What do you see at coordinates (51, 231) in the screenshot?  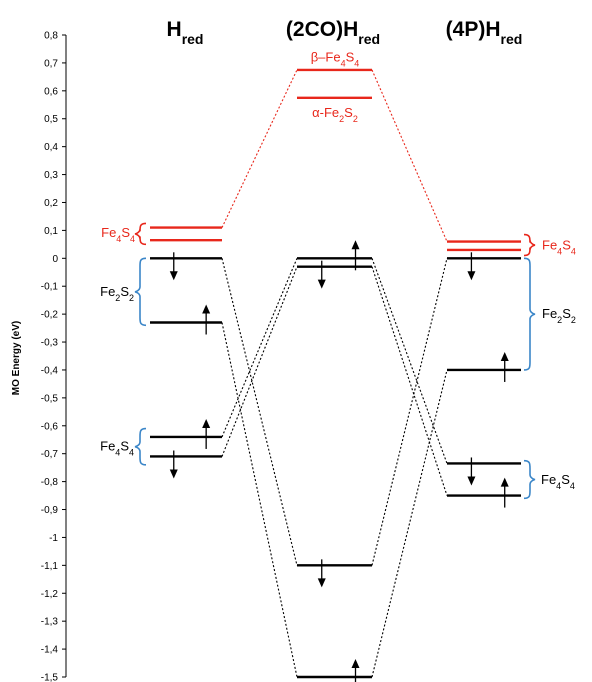 I see `y-tick-label: 0,1` at bounding box center [51, 231].